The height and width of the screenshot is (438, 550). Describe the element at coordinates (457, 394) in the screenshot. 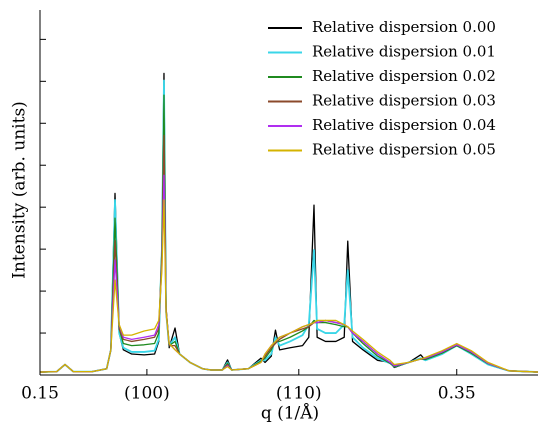

I see `x-tick-label: 0.35` at that location.